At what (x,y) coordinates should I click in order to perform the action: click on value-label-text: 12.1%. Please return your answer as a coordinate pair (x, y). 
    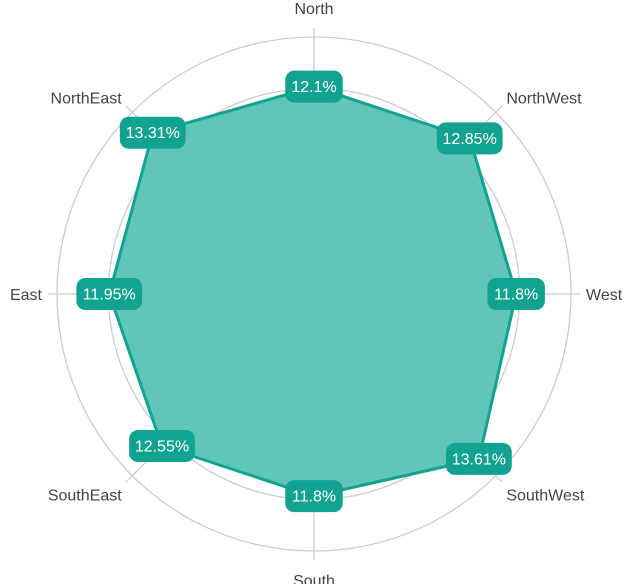
    Looking at the image, I should click on (313, 87).